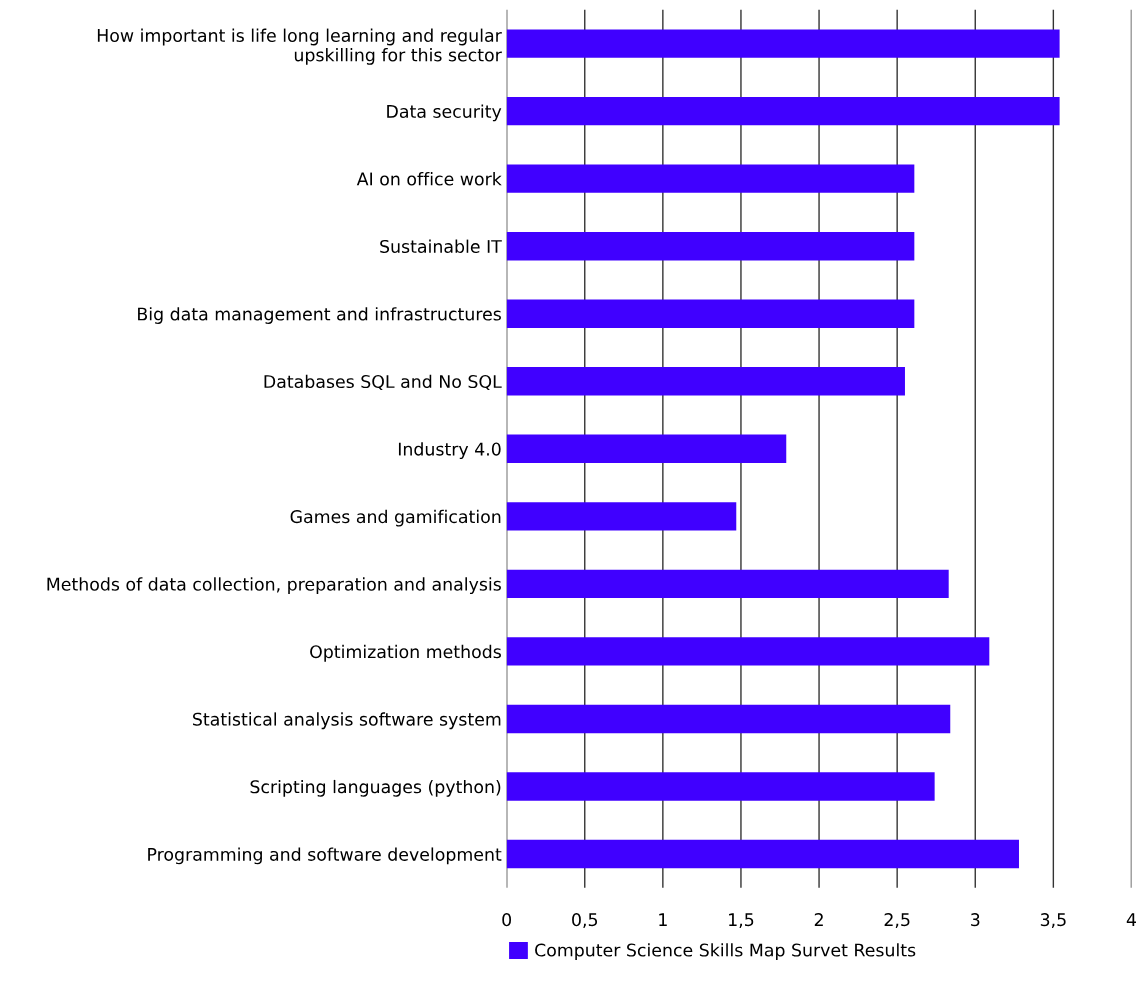 This screenshot has height=981, width=1136. Describe the element at coordinates (319, 315) in the screenshot. I see `y-tick-label: Big data management and infrastructures` at that location.